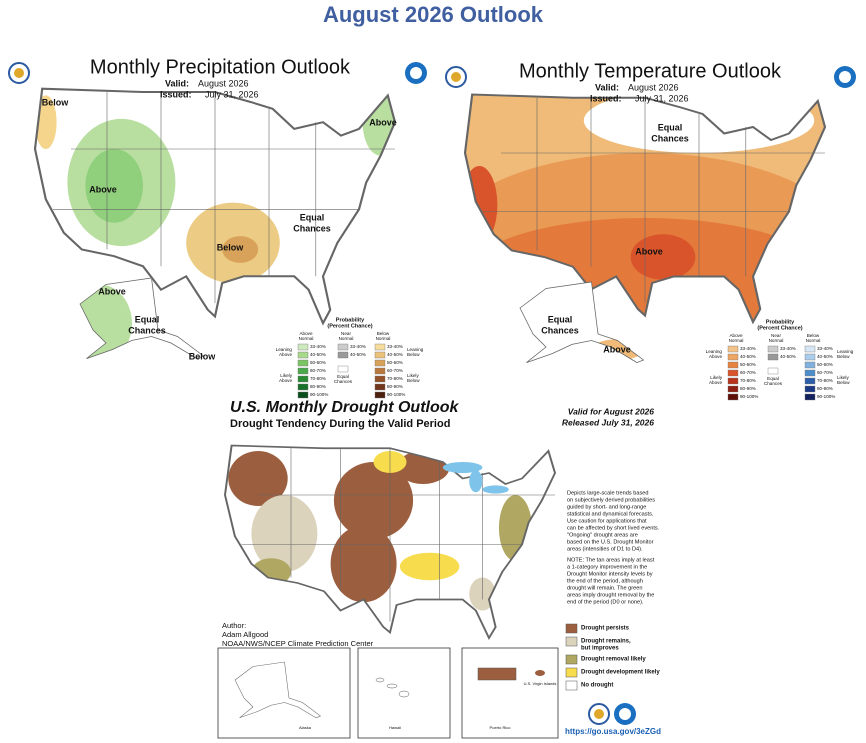 This screenshot has width=866, height=743. I want to click on drought-note: NOTE: The tan areas imply at least, so click(611, 560).